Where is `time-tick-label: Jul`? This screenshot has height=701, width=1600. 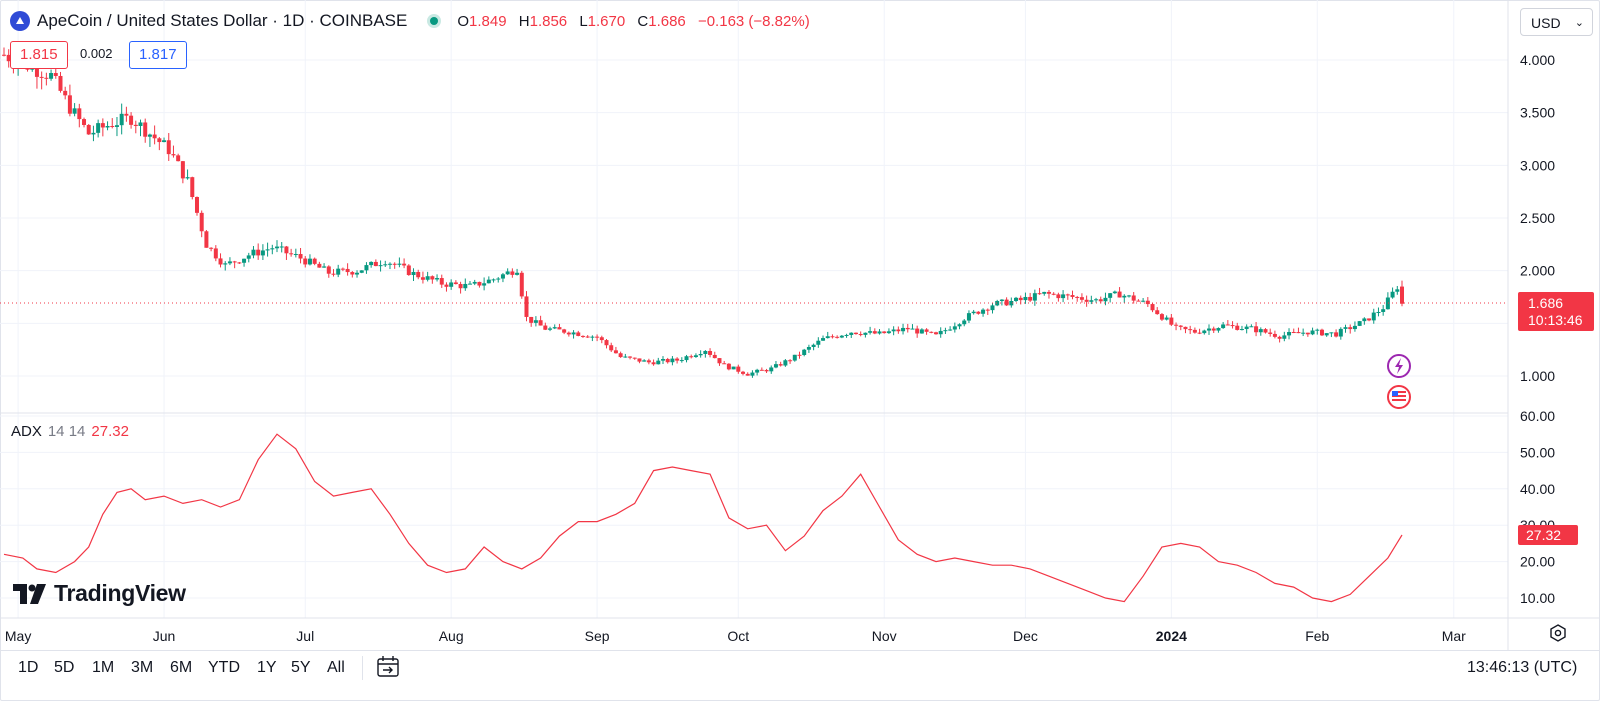
time-tick-label: Jul is located at coordinates (305, 636).